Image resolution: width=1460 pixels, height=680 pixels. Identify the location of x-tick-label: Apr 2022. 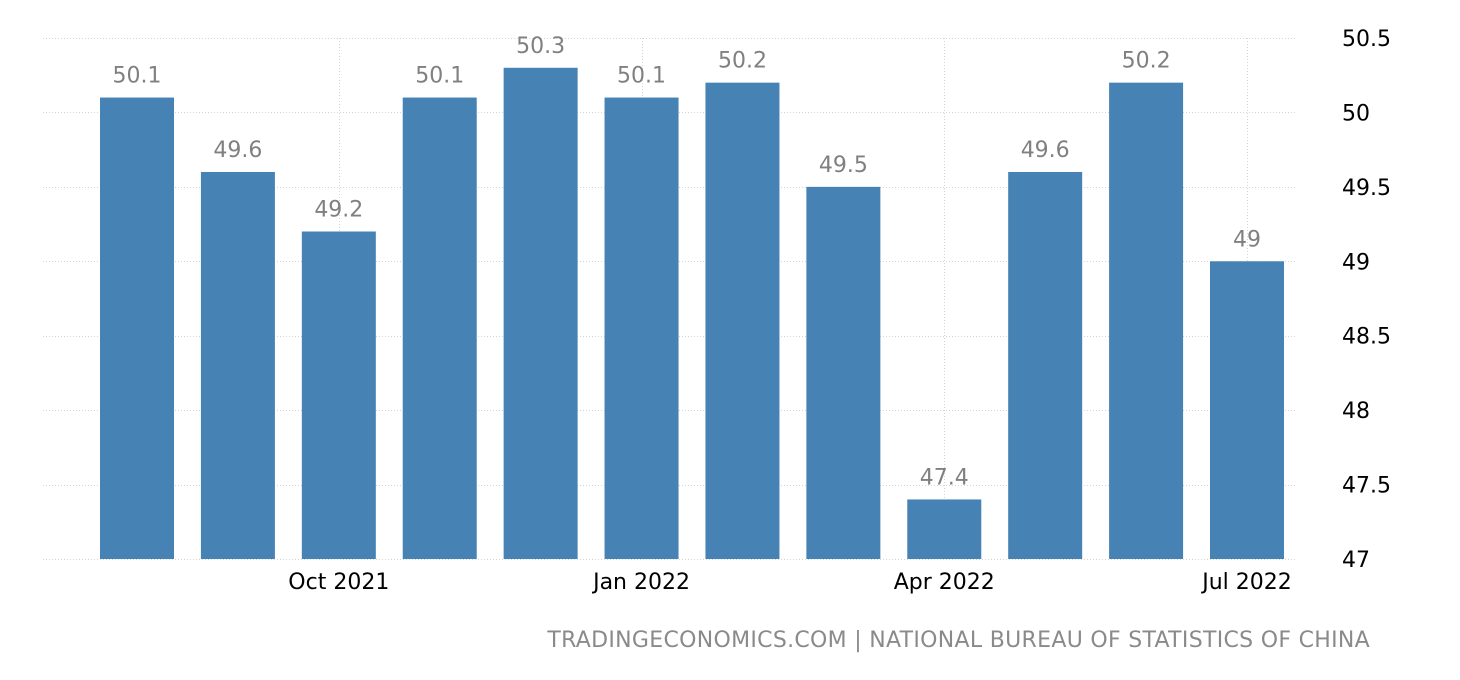
(944, 582).